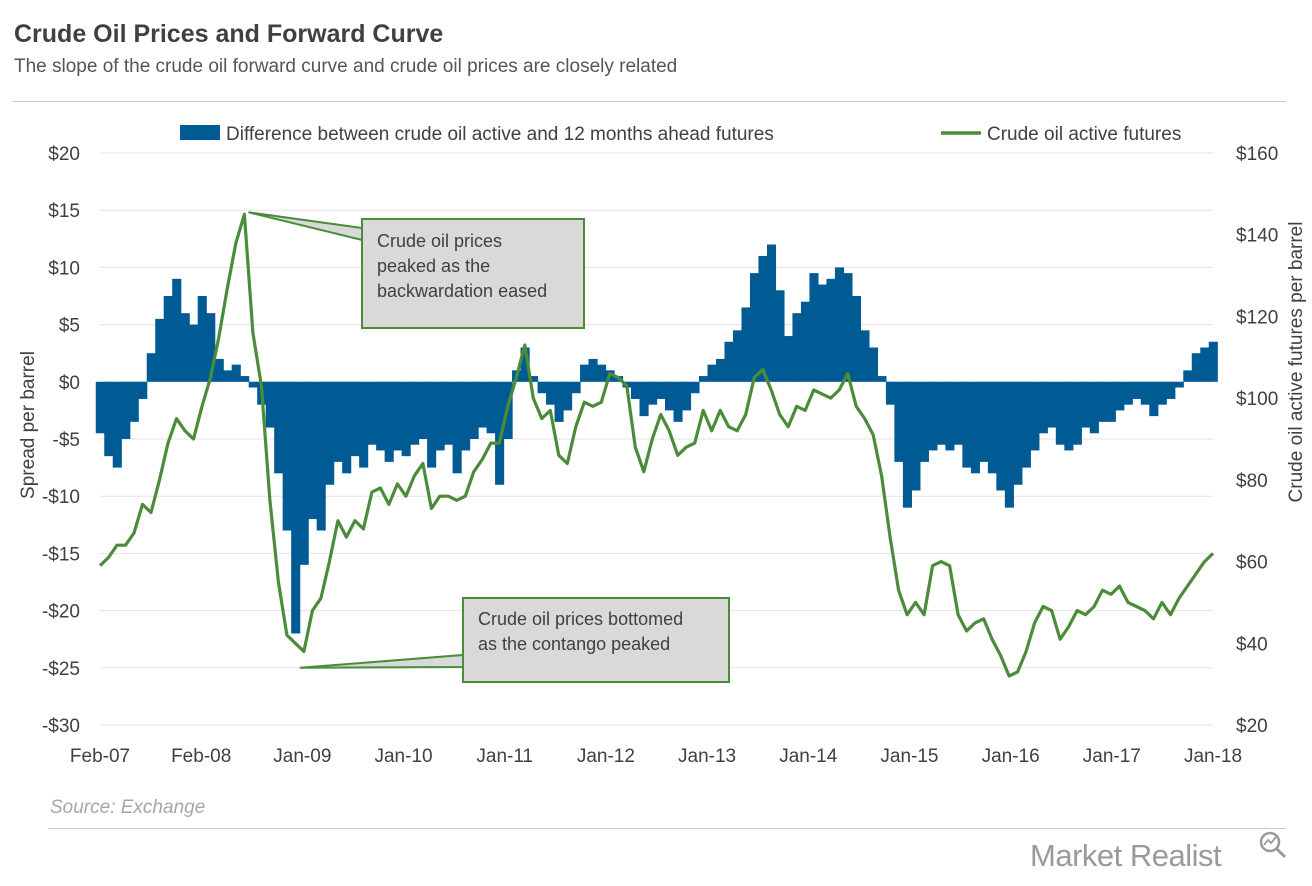 The image size is (1312, 886). I want to click on callout-text-line: backwardation eased, so click(462, 291).